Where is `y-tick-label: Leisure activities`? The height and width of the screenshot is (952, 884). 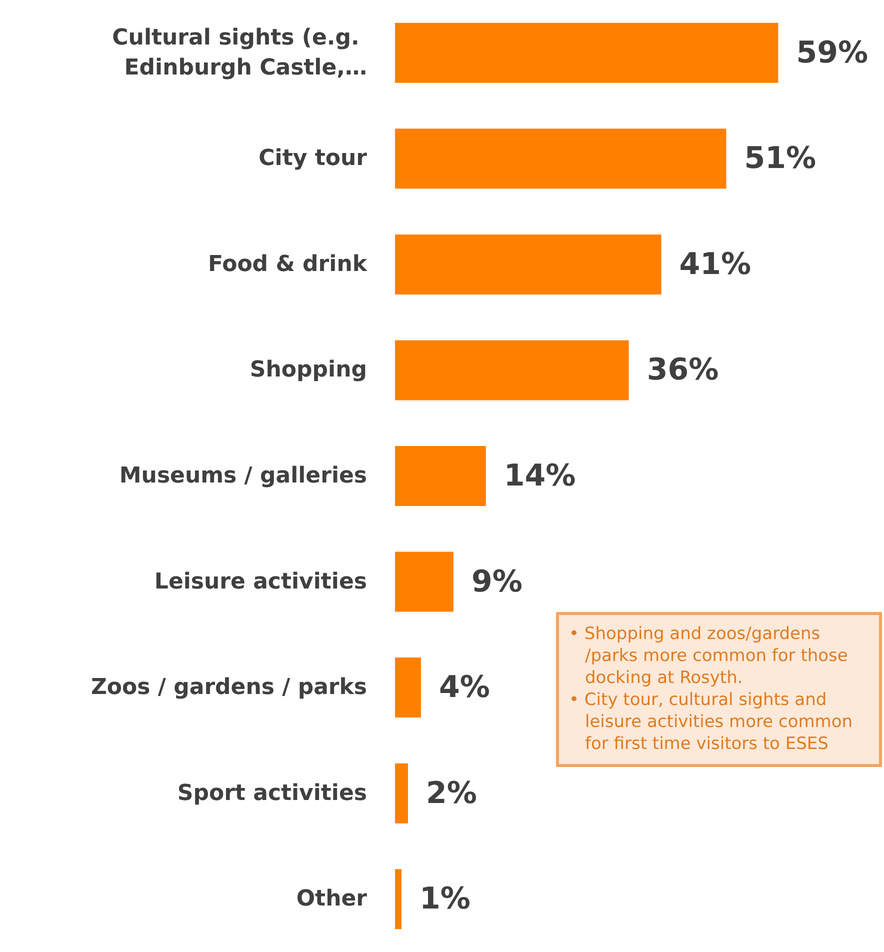 y-tick-label: Leisure activities is located at coordinates (260, 581).